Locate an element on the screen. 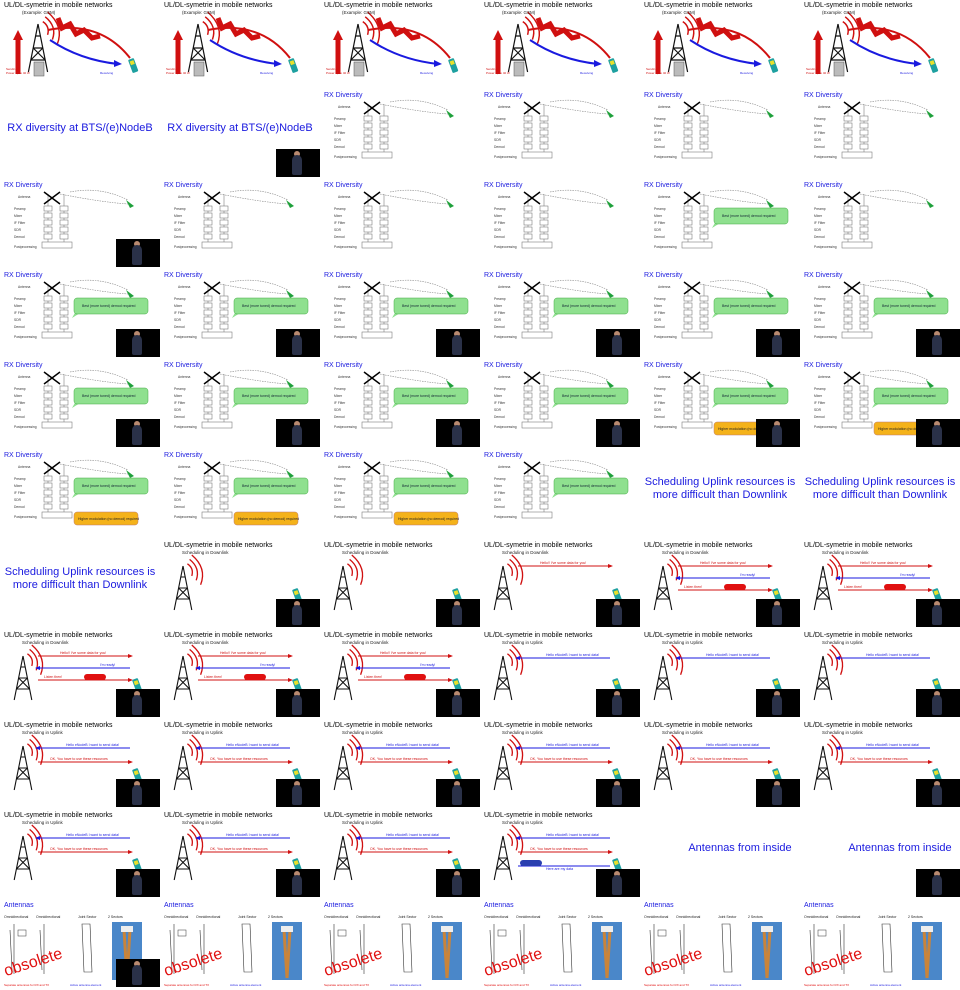  svg-text: Omnidirectional is located at coordinates (656, 917).